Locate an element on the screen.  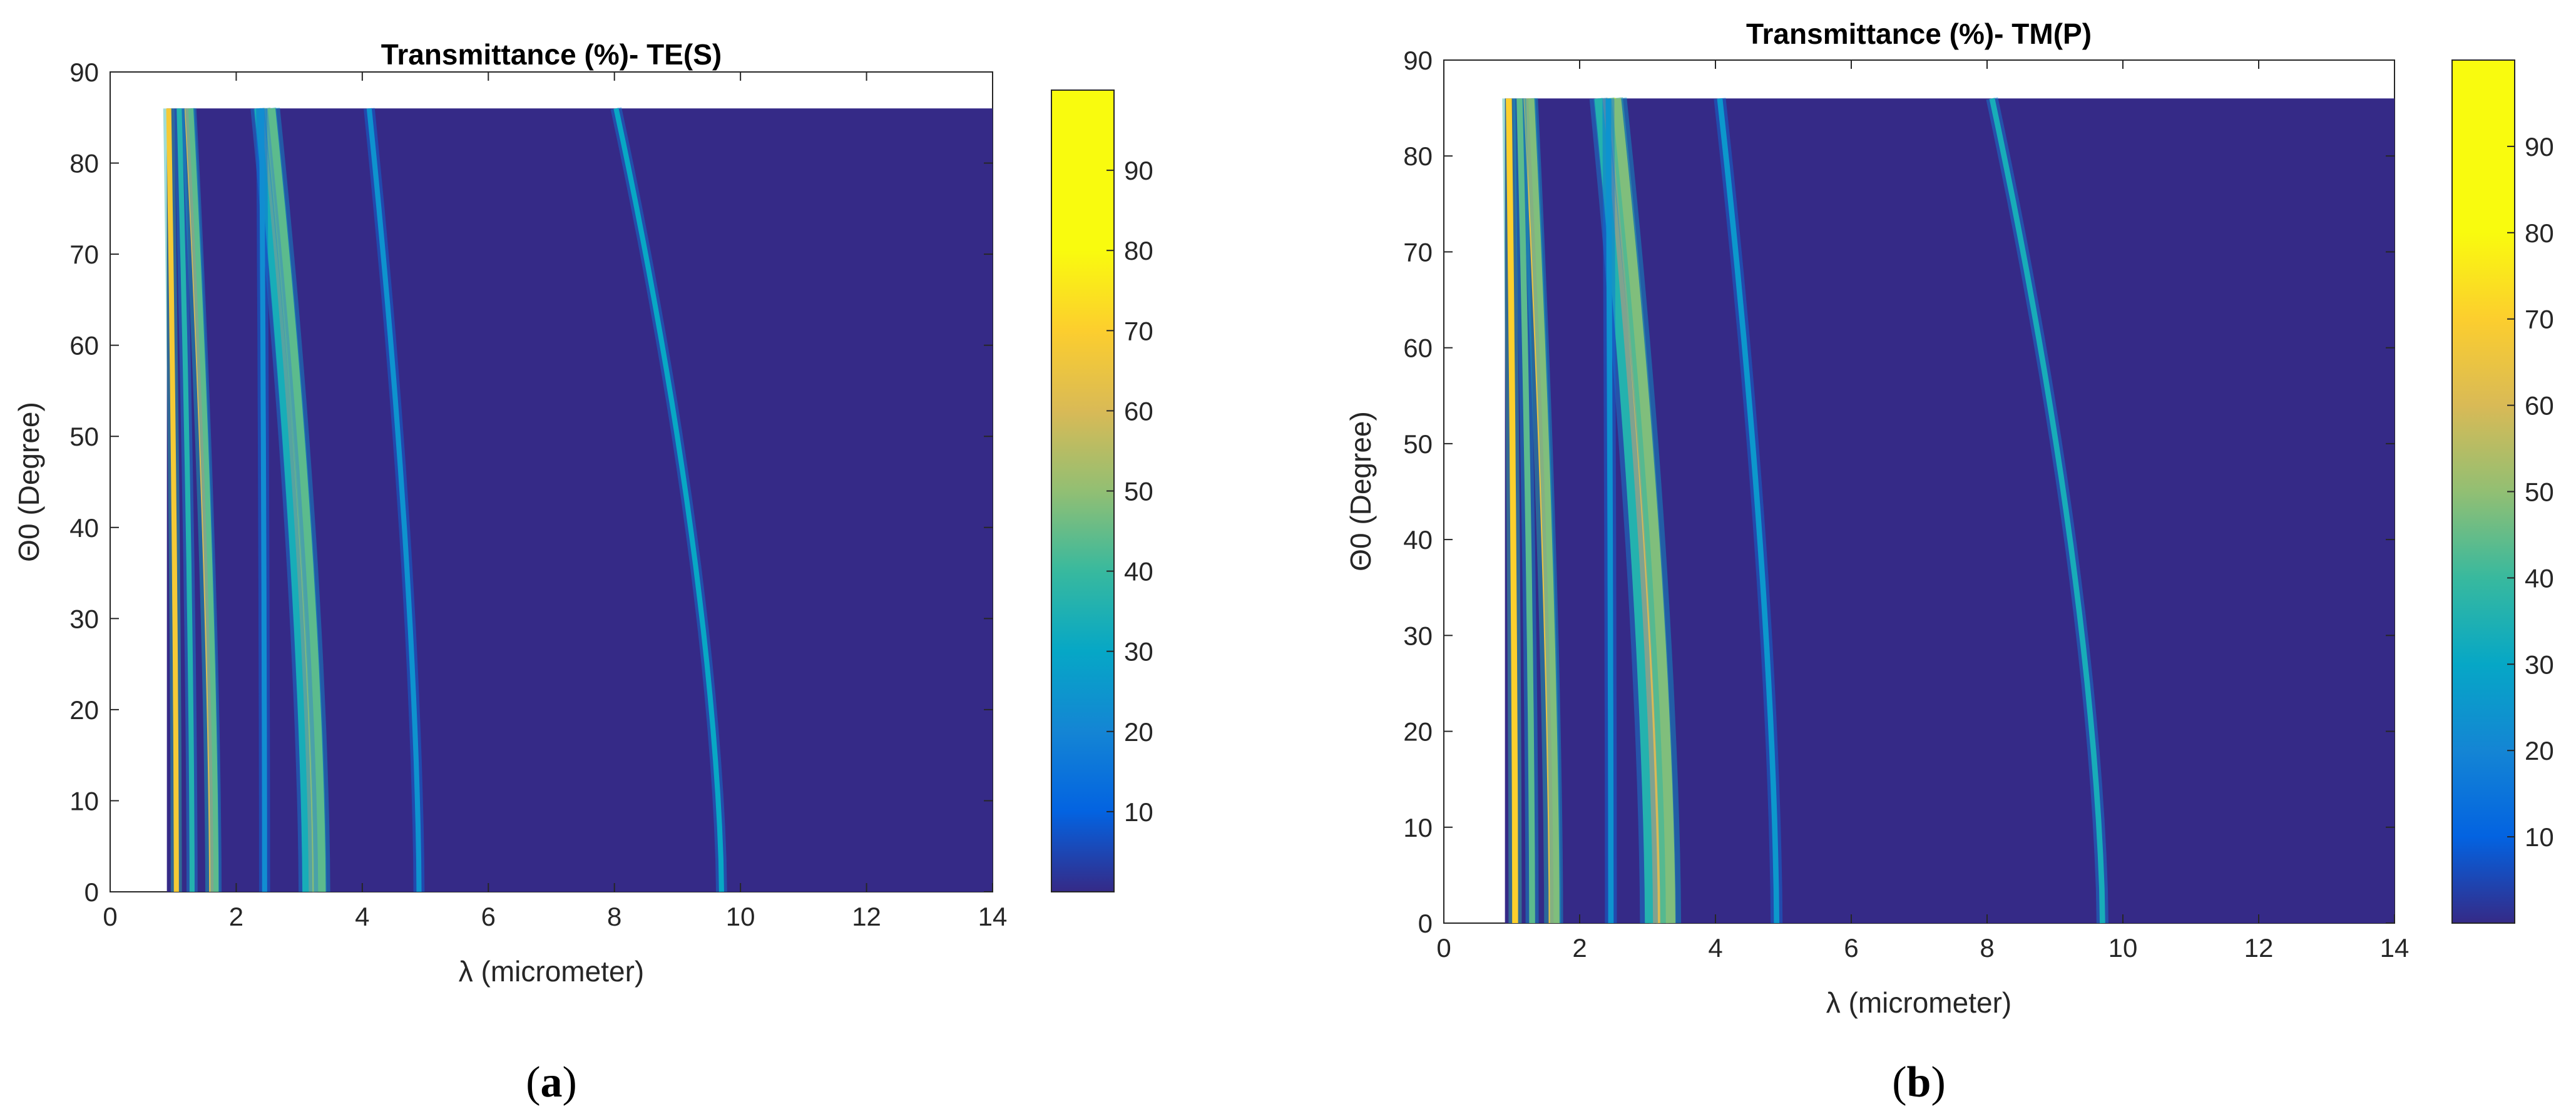
chart-title-b: Transmittance (%)- TM(P) is located at coordinates (1919, 34).